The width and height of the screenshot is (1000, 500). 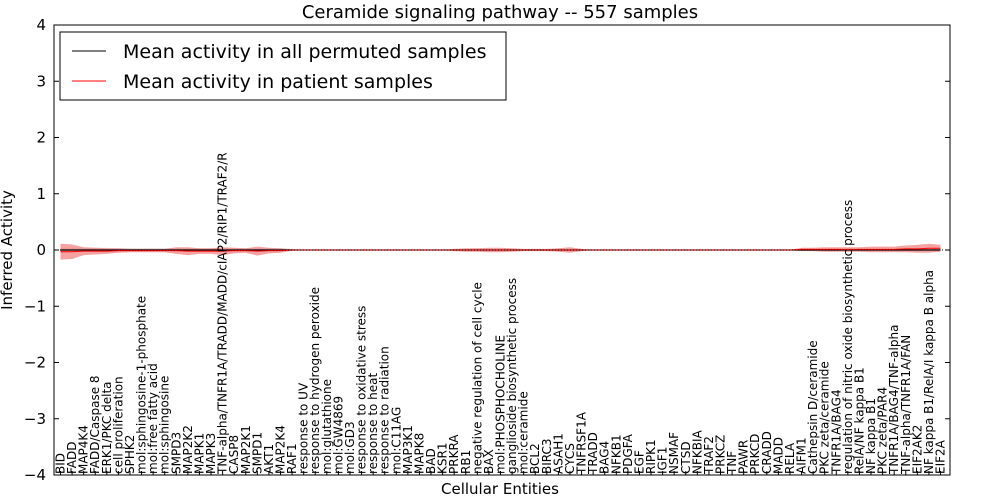 What do you see at coordinates (327, 426) in the screenshot?
I see `entity-label: mol:glutathione` at bounding box center [327, 426].